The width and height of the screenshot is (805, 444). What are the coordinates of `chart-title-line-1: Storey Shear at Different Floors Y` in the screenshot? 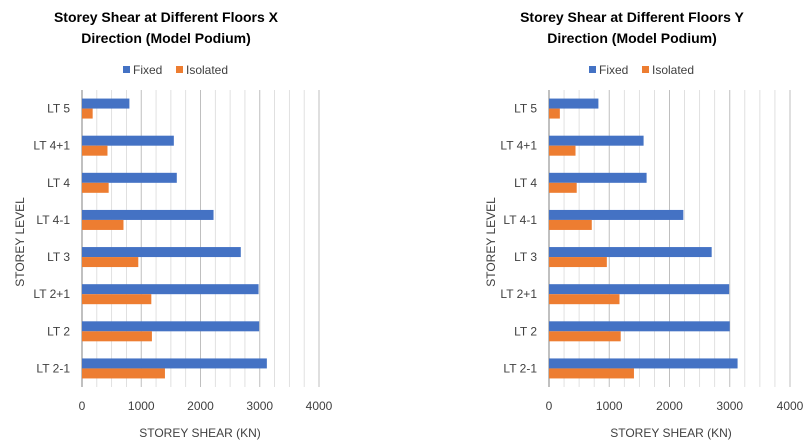 It's located at (632, 17).